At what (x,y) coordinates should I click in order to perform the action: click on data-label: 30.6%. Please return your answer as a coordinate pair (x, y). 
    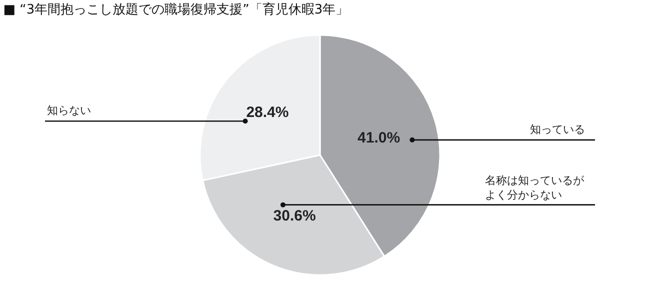
    Looking at the image, I should click on (294, 215).